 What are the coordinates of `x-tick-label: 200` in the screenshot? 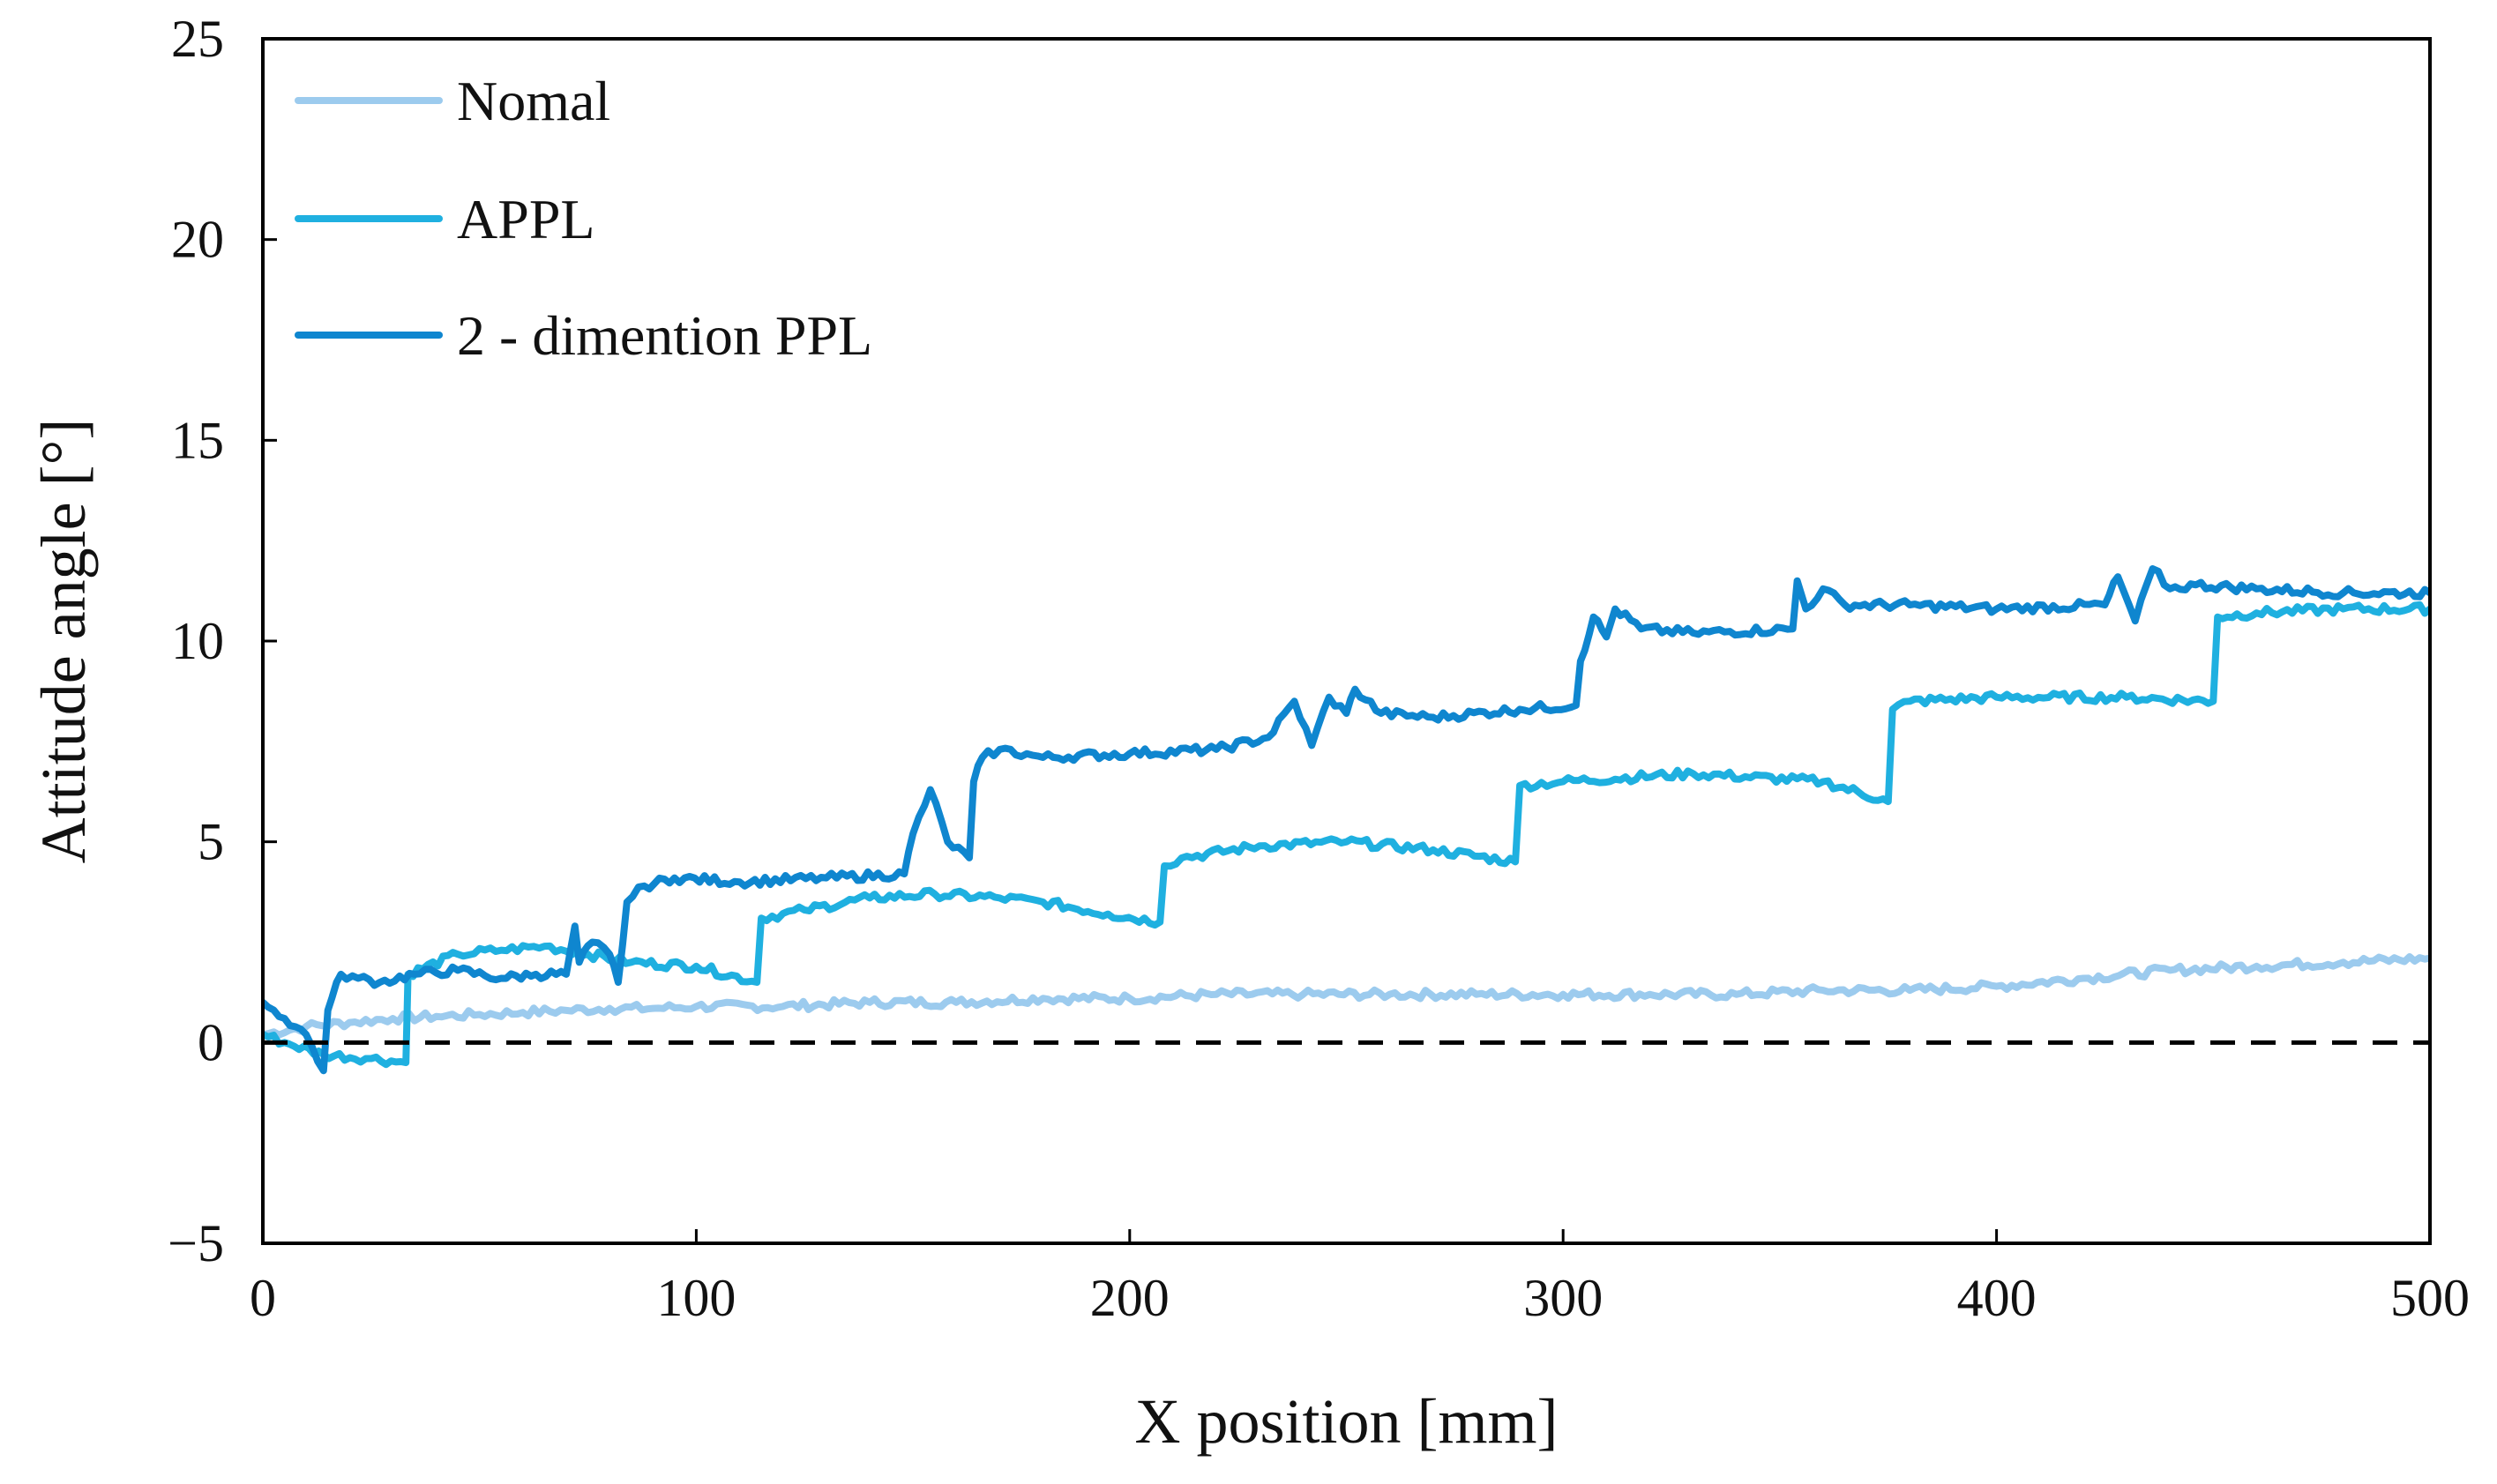 It's located at (1130, 1298).